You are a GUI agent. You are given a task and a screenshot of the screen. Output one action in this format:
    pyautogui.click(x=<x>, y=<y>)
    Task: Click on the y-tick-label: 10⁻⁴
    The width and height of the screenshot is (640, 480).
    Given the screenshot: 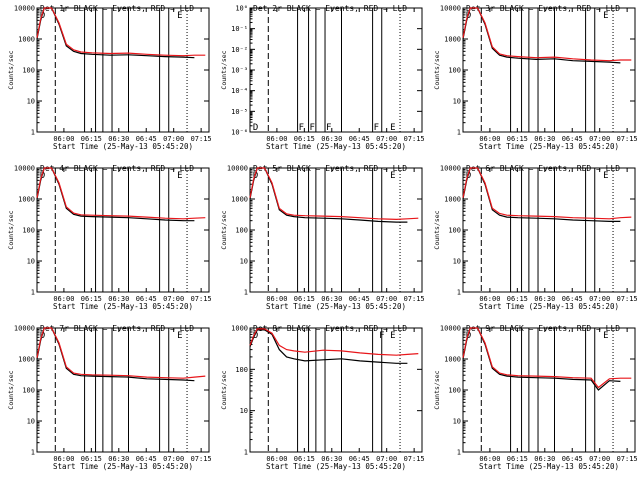 What is the action you would take?
    pyautogui.click(x=239, y=91)
    